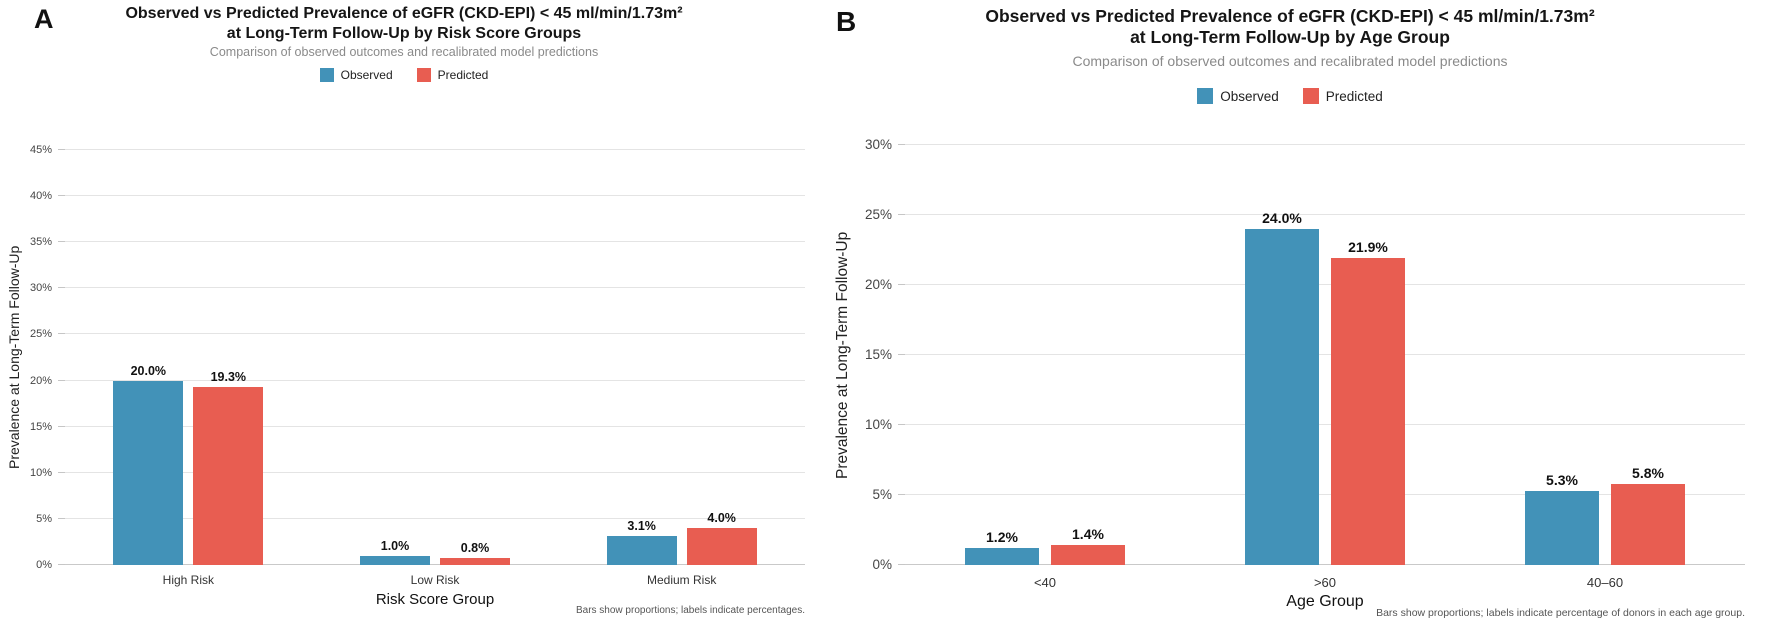 Image resolution: width=1772 pixels, height=627 pixels. Describe the element at coordinates (1045, 582) in the screenshot. I see `x-tick-label: <40` at that location.